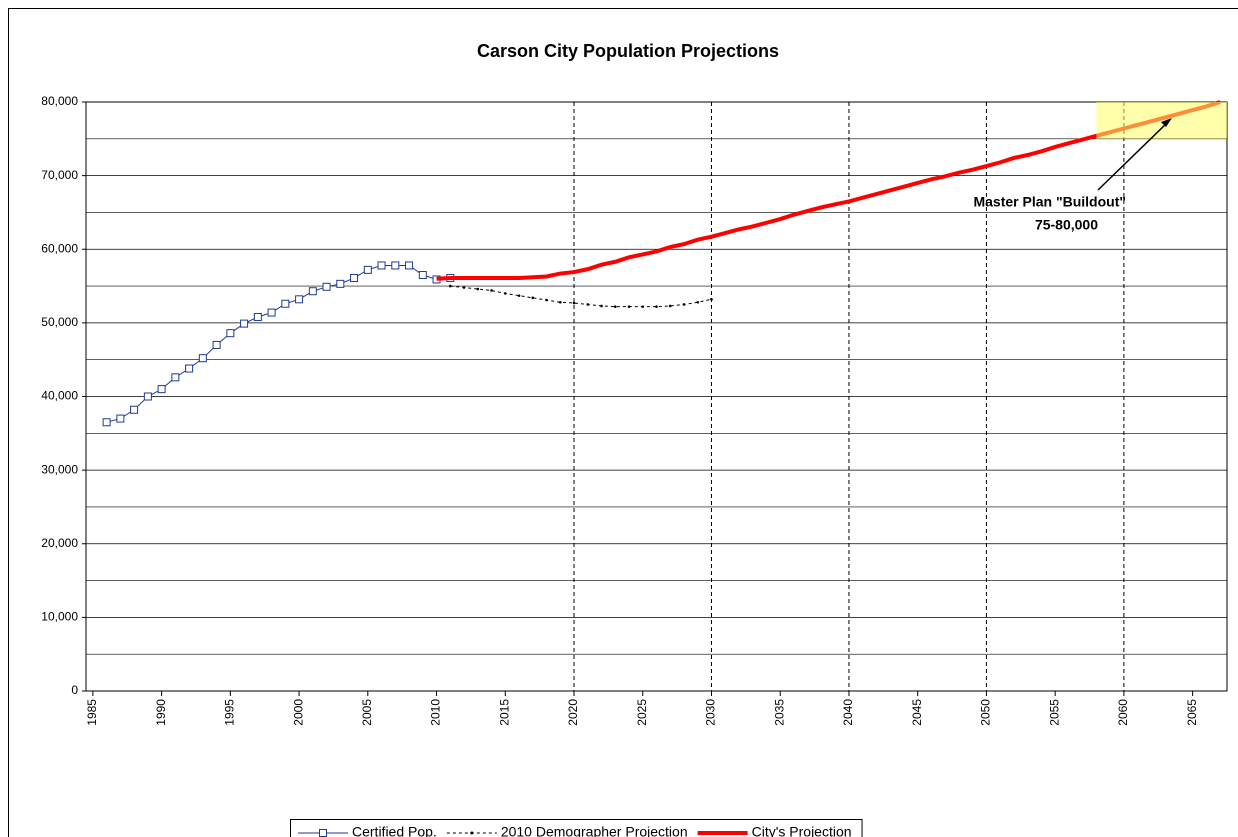 The height and width of the screenshot is (837, 1238). What do you see at coordinates (59, 175) in the screenshot?
I see `y-tick-label: 70,000` at bounding box center [59, 175].